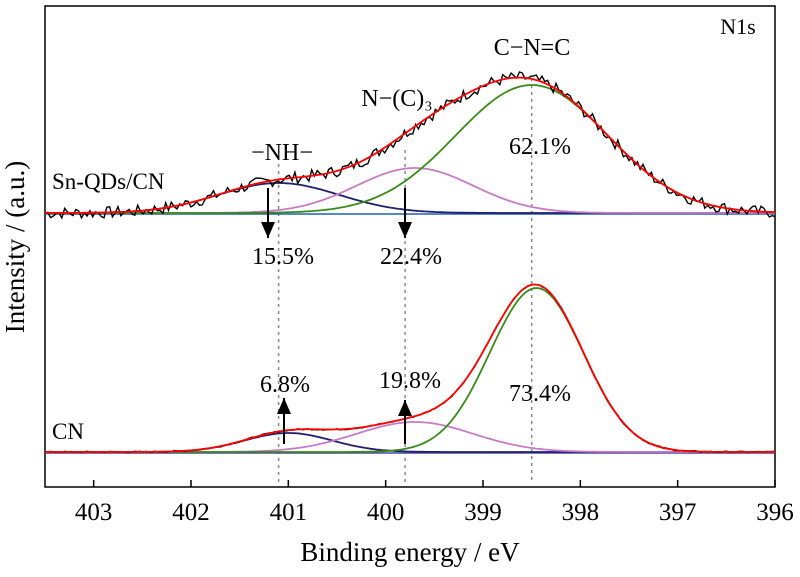 The height and width of the screenshot is (577, 800). I want to click on pct-label-sn-cnc: 62.1%, so click(540, 147).